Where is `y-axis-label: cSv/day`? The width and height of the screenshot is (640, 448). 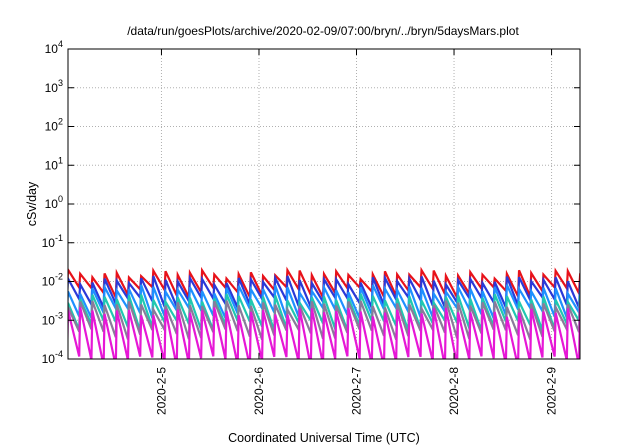
y-axis-label: cSv/day is located at coordinates (32, 203).